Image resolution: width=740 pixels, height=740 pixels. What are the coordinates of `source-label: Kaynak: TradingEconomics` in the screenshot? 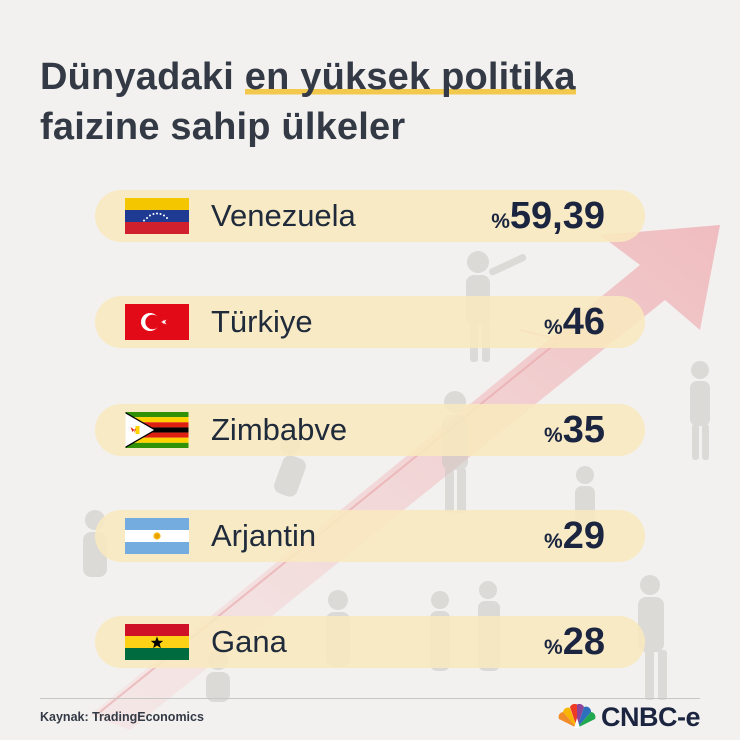 It's located at (122, 717).